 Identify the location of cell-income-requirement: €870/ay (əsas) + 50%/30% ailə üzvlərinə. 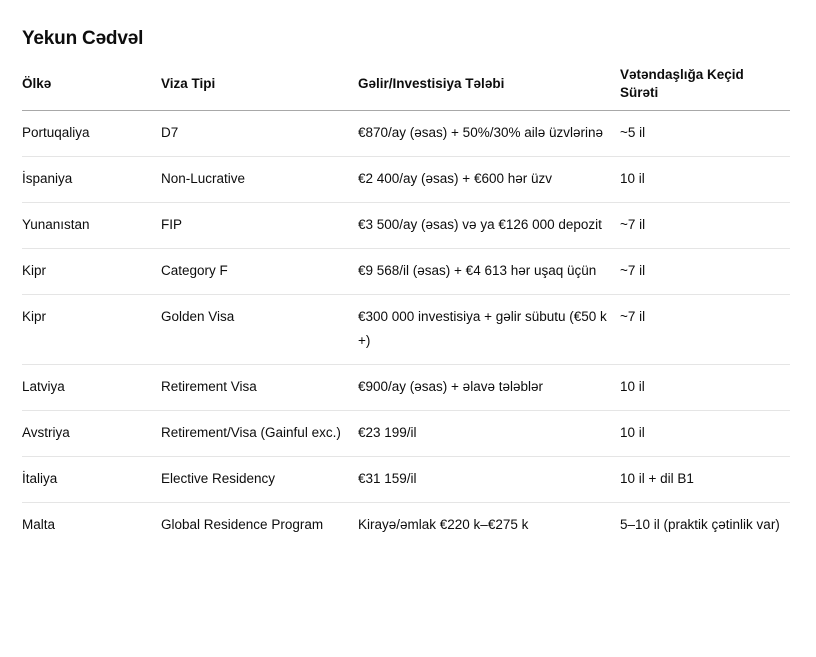
(489, 133).